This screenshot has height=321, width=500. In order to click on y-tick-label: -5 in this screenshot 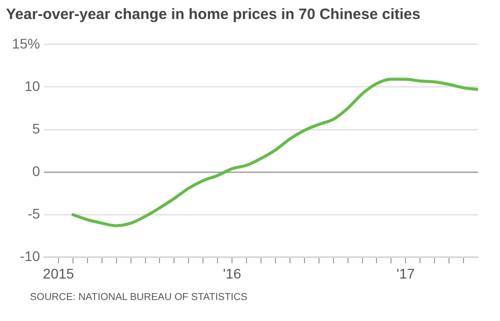, I will do `click(34, 214)`.